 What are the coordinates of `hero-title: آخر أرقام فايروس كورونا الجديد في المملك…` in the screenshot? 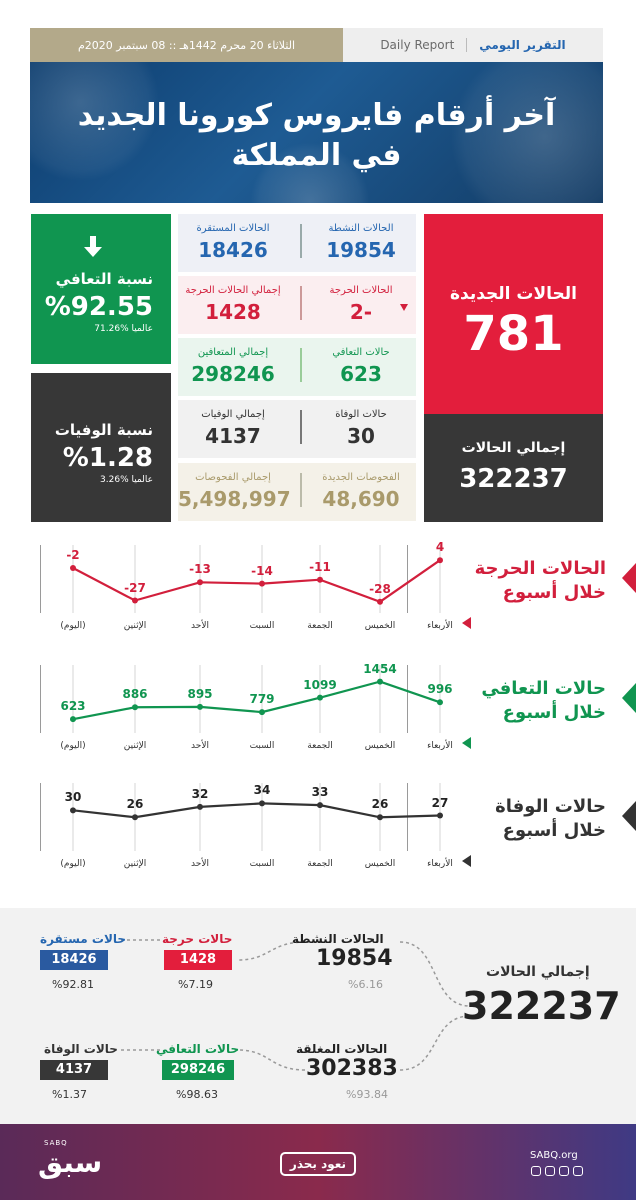 It's located at (316, 135).